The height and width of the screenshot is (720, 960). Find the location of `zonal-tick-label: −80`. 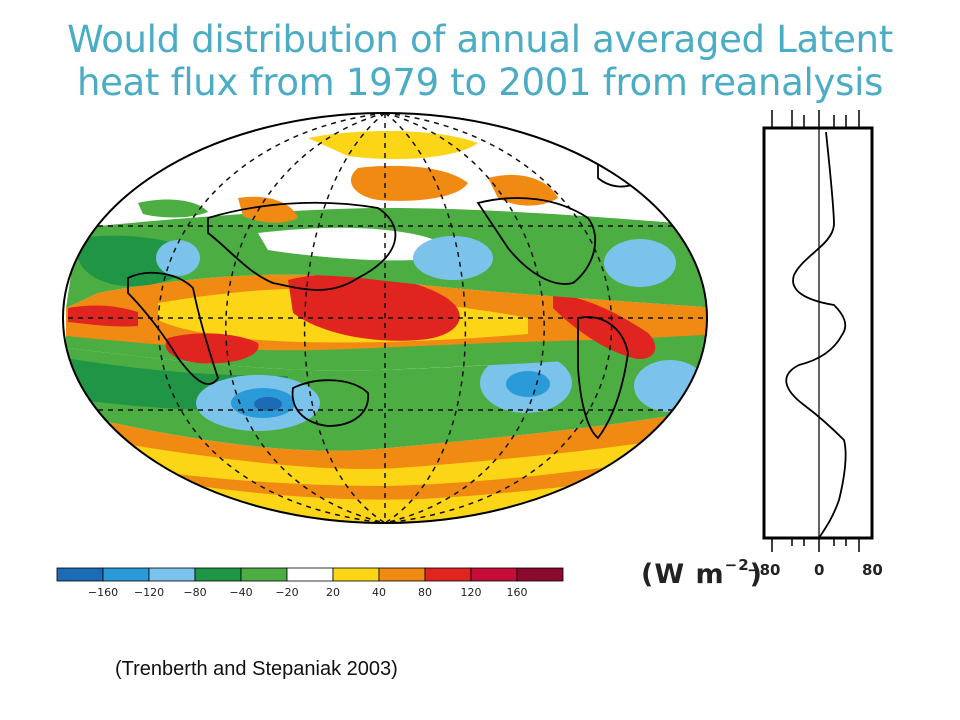

zonal-tick-label: −80 is located at coordinates (764, 570).